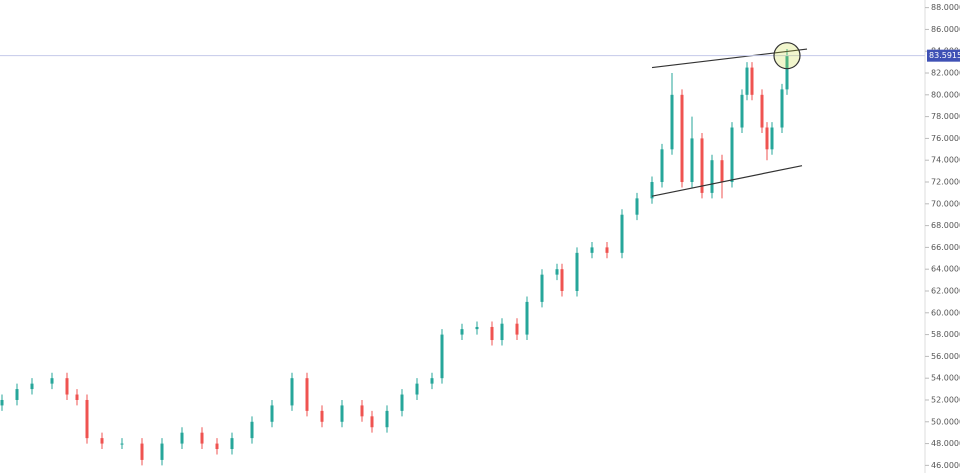 This screenshot has height=473, width=960. I want to click on price-label-box, so click(943, 55).